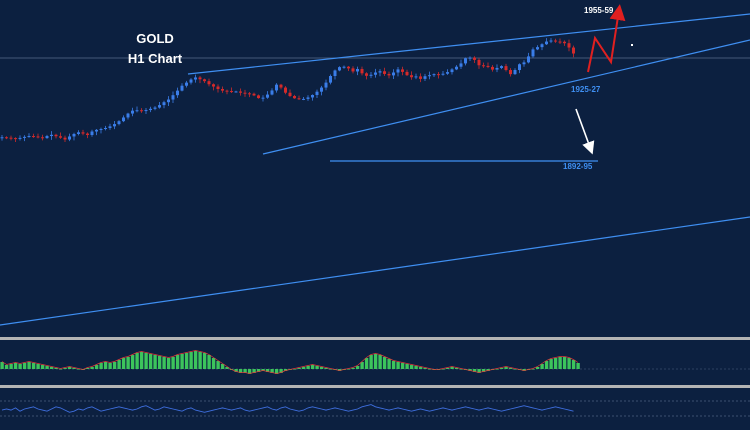 This screenshot has height=430, width=750. I want to click on level-label-1925-27: 1925-27, so click(586, 89).